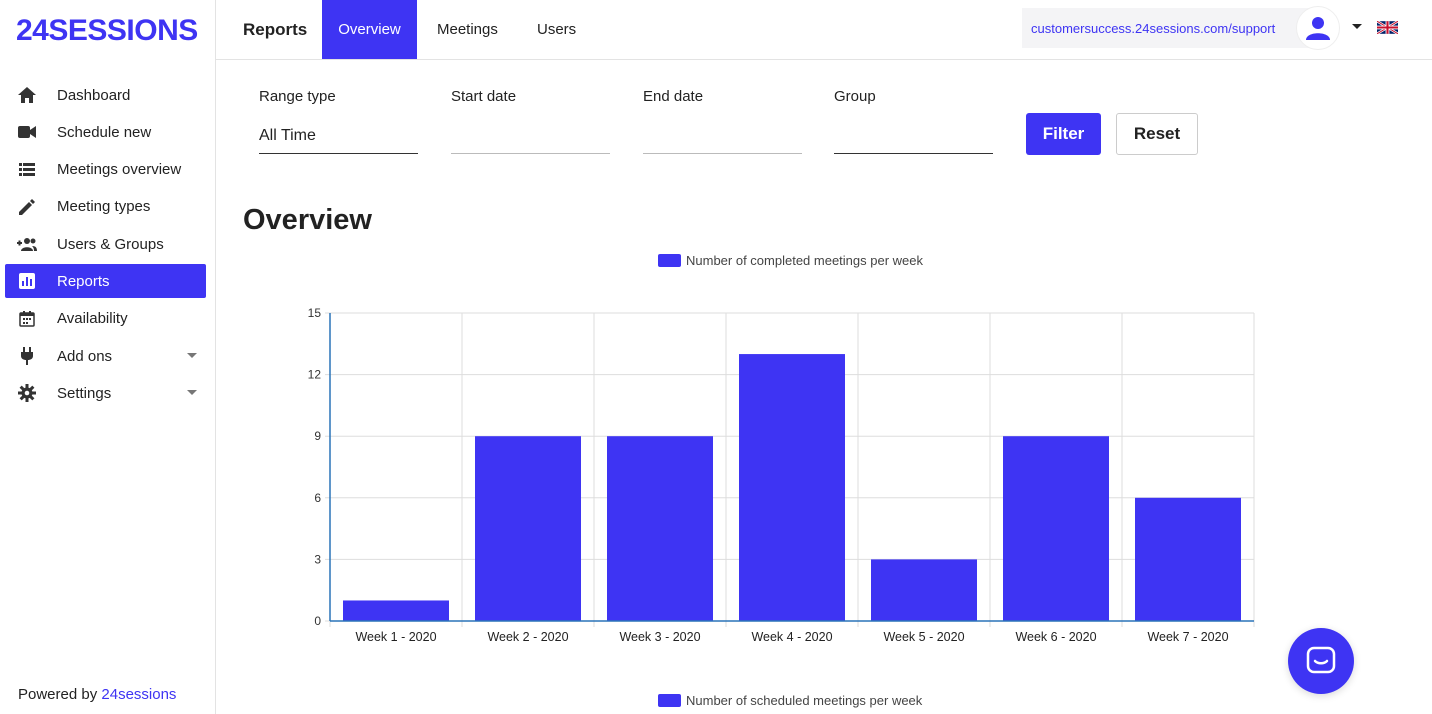  I want to click on y-tick-label: 12, so click(315, 375).